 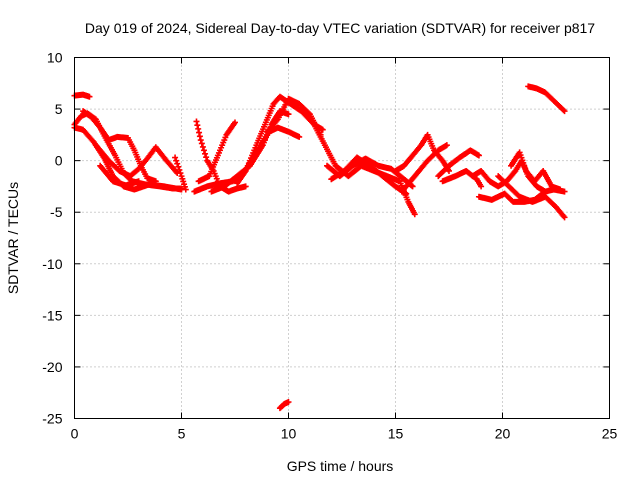 I want to click on y-tick-label: -10, so click(x=52, y=264).